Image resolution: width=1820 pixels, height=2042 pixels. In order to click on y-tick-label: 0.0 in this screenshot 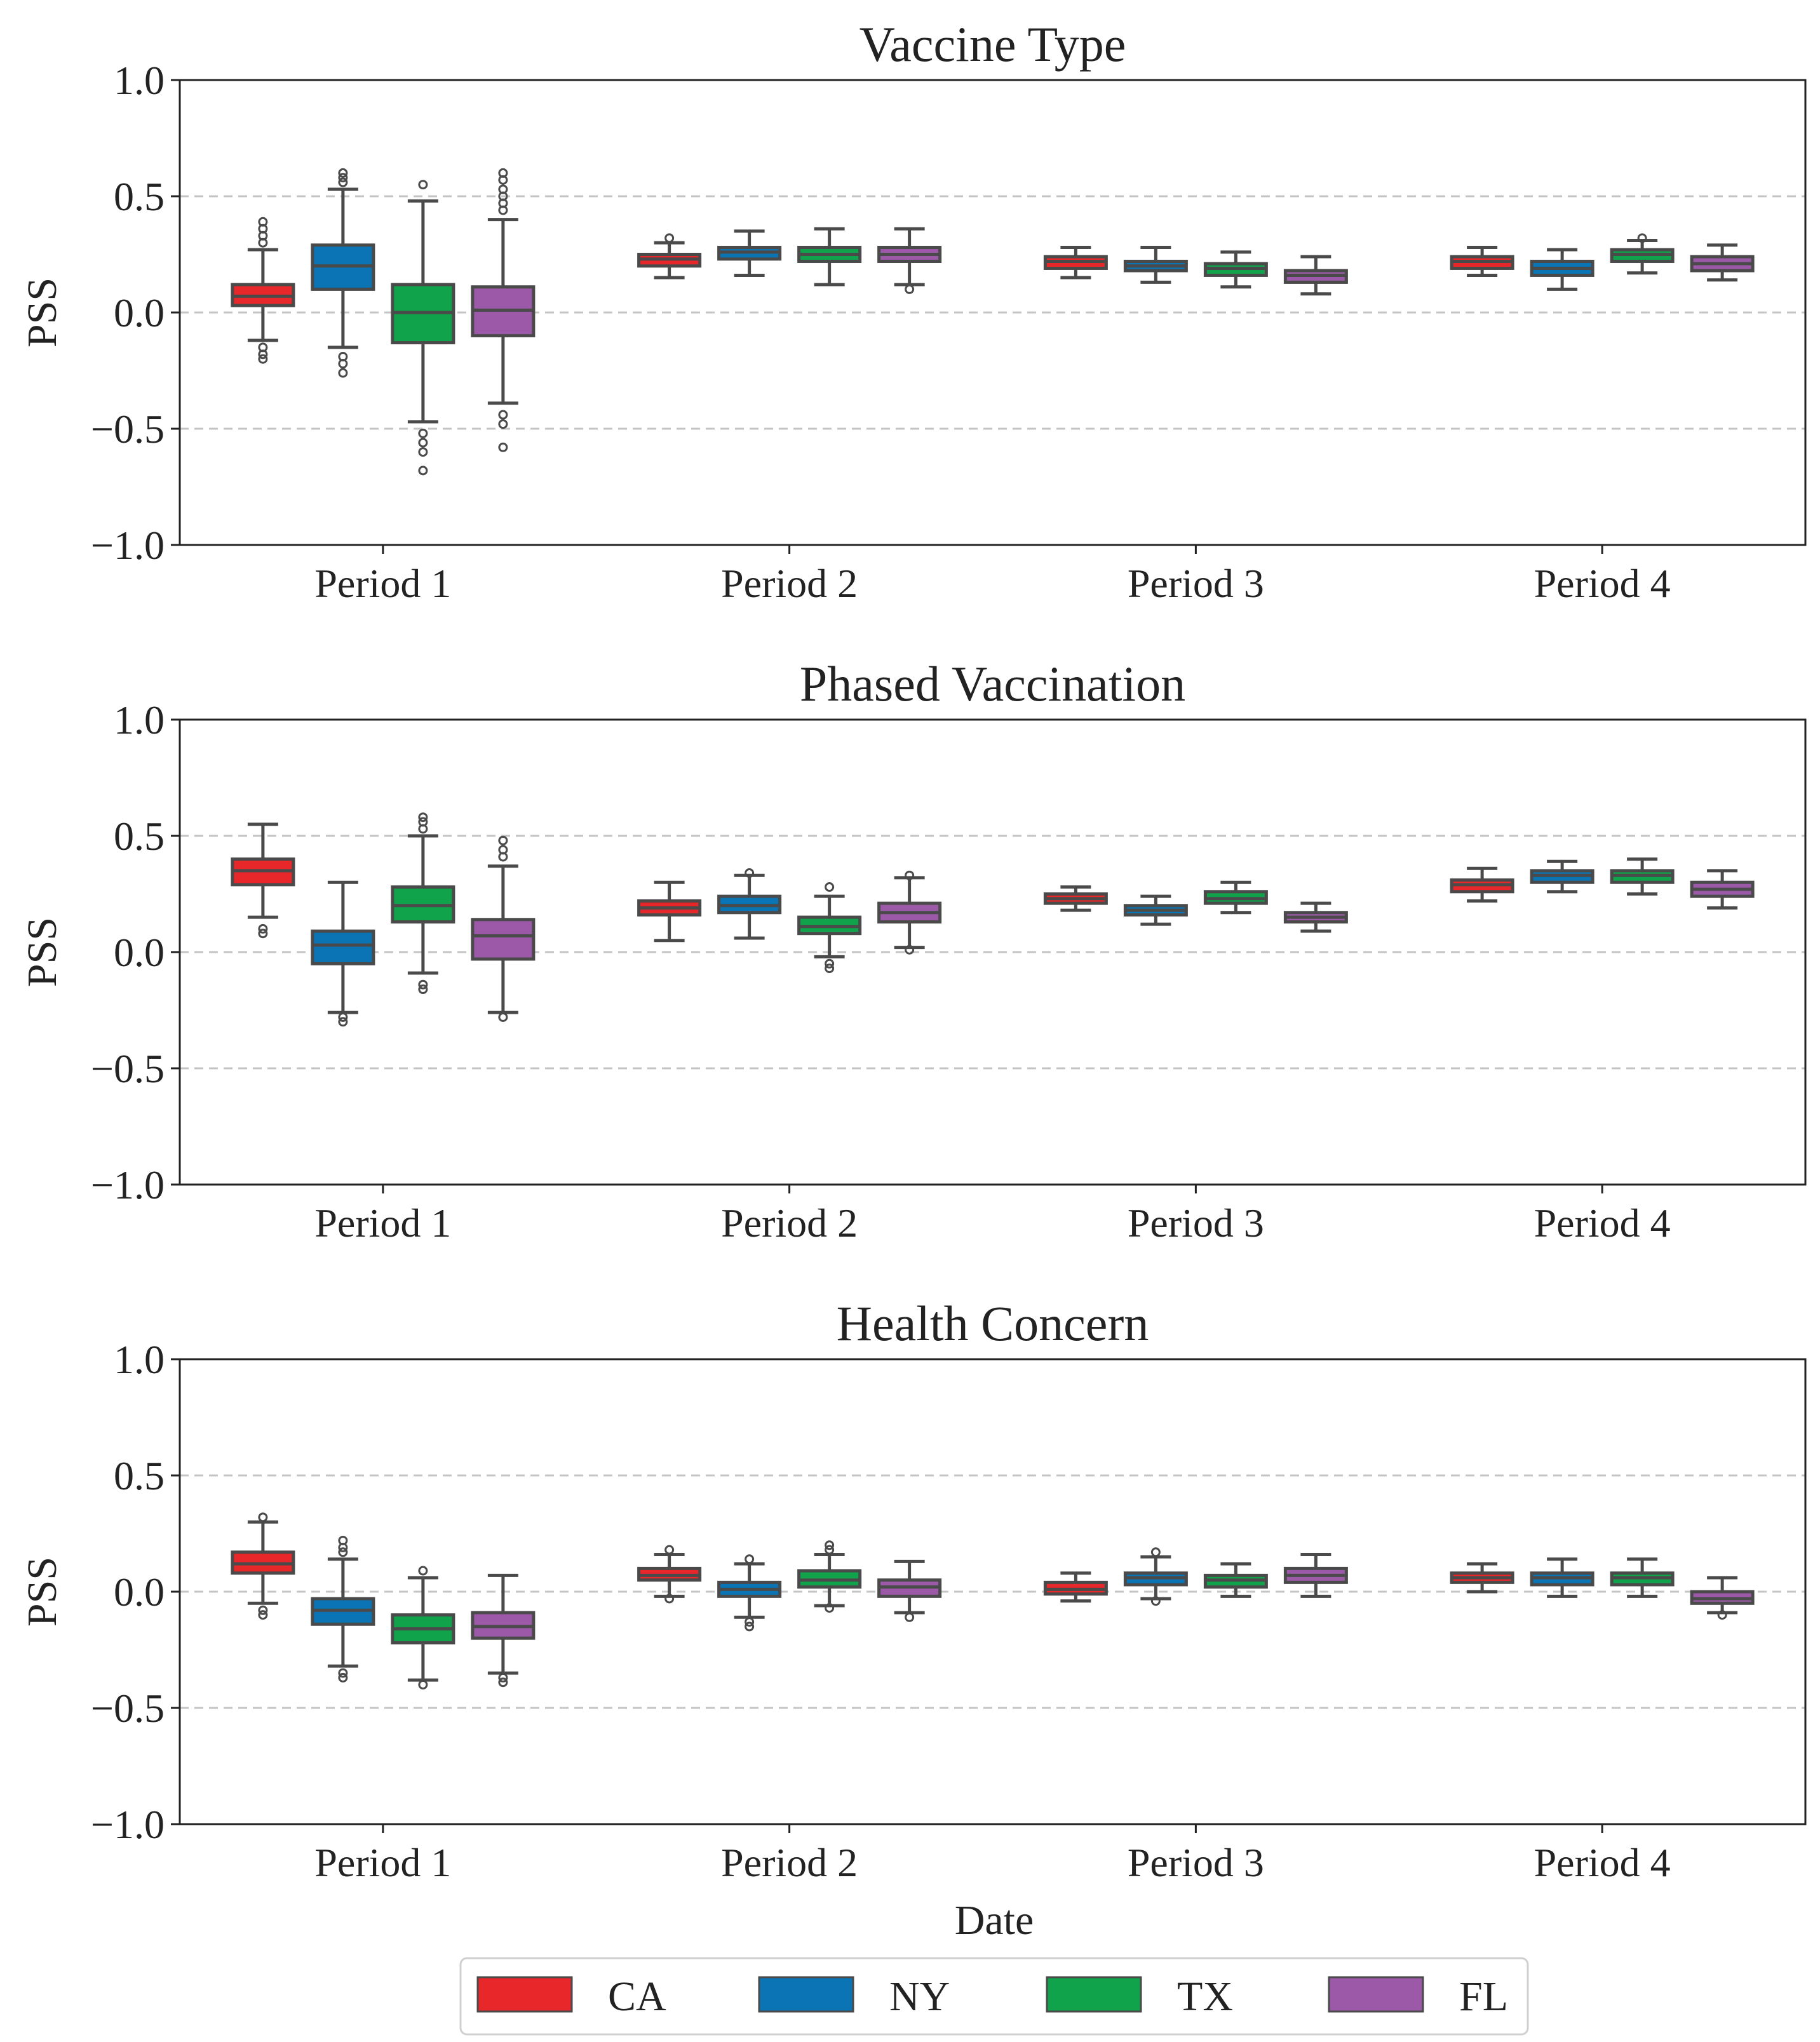, I will do `click(139, 312)`.